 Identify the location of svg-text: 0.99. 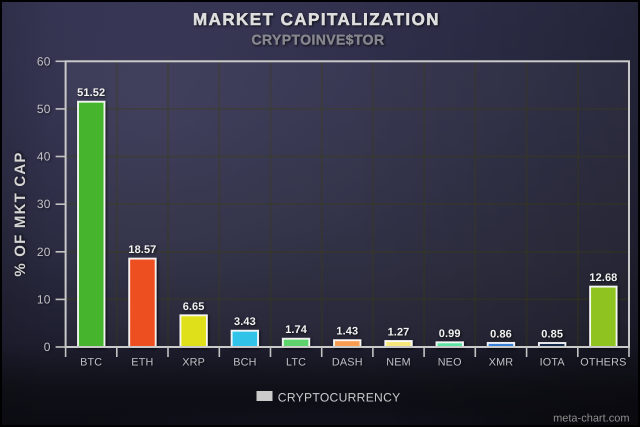
(450, 334).